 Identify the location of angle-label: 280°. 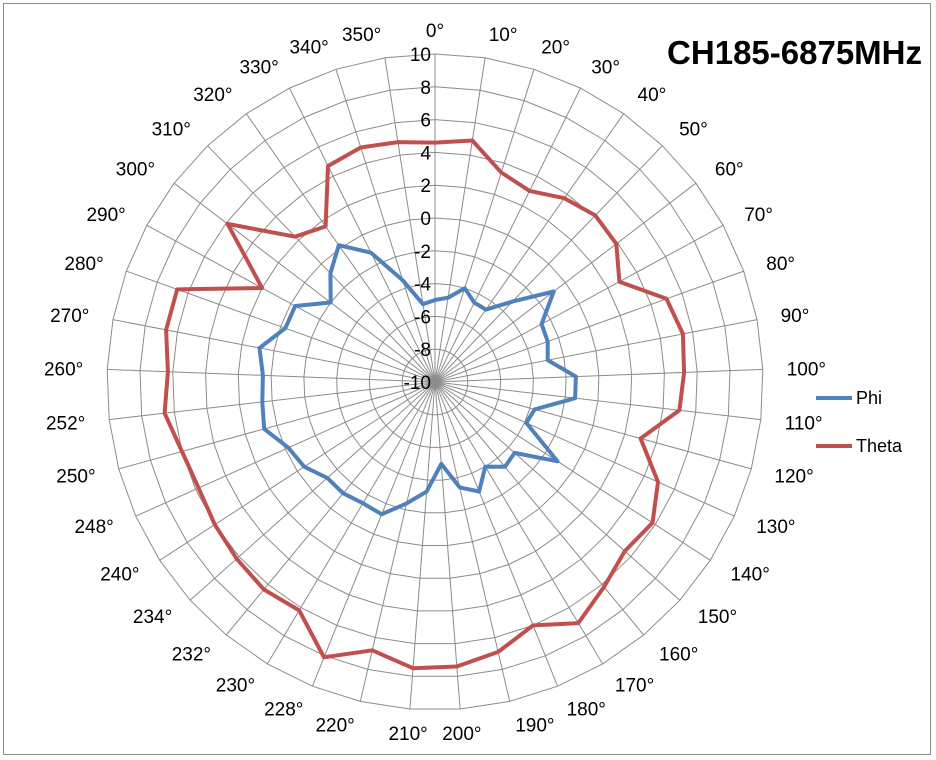
(83, 264).